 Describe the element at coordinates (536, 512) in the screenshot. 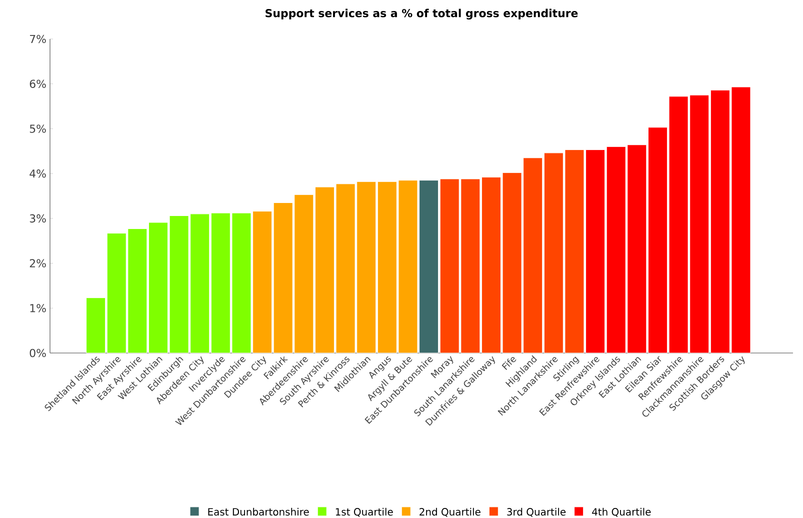

I see `legend-label: 3rd Quartile` at that location.